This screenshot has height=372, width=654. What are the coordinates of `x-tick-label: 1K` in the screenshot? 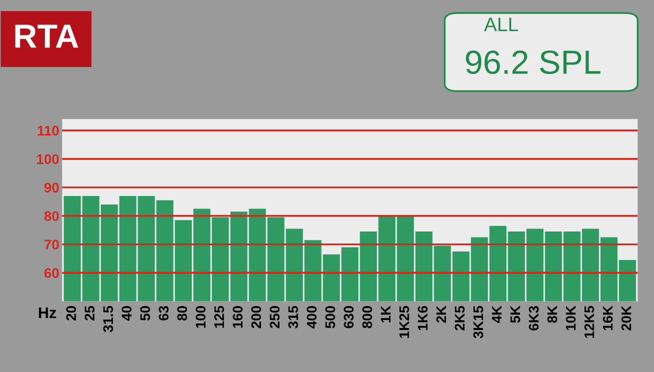 It's located at (385, 314).